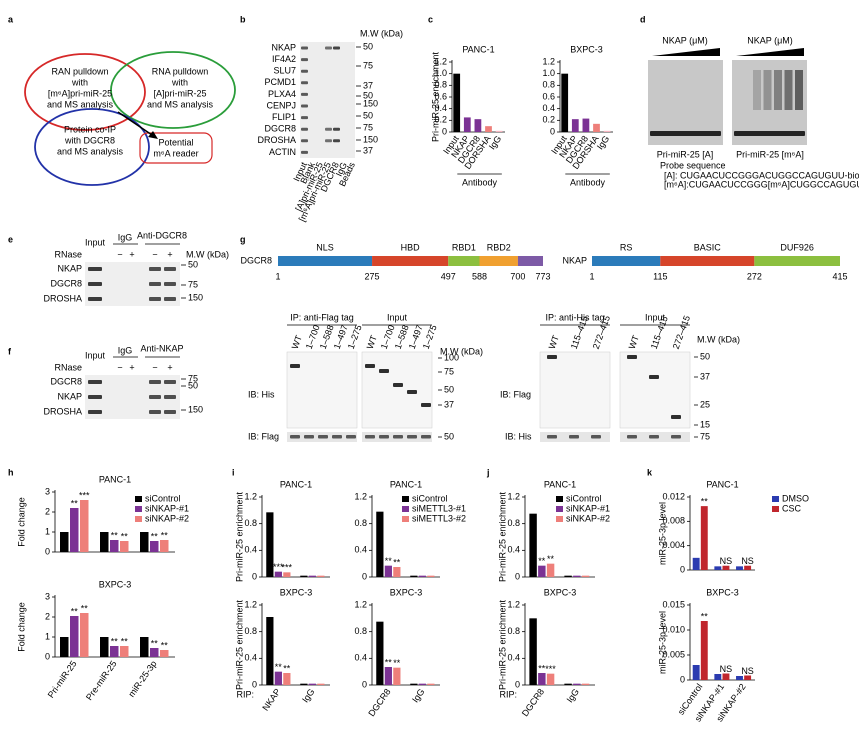 Image resolution: width=859 pixels, height=730 pixels. I want to click on reader-box, so click(176, 148).